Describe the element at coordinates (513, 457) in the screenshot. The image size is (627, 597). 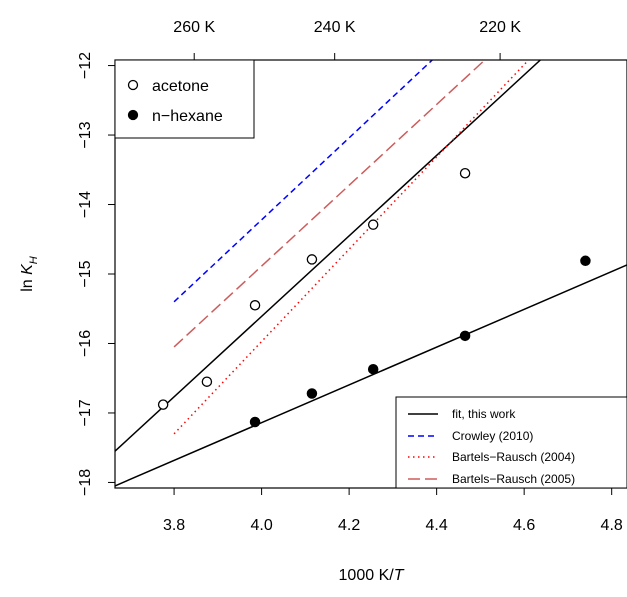
I see `legend-label-bartels-rausch-2004: Bartels−Rausch (2004)` at that location.